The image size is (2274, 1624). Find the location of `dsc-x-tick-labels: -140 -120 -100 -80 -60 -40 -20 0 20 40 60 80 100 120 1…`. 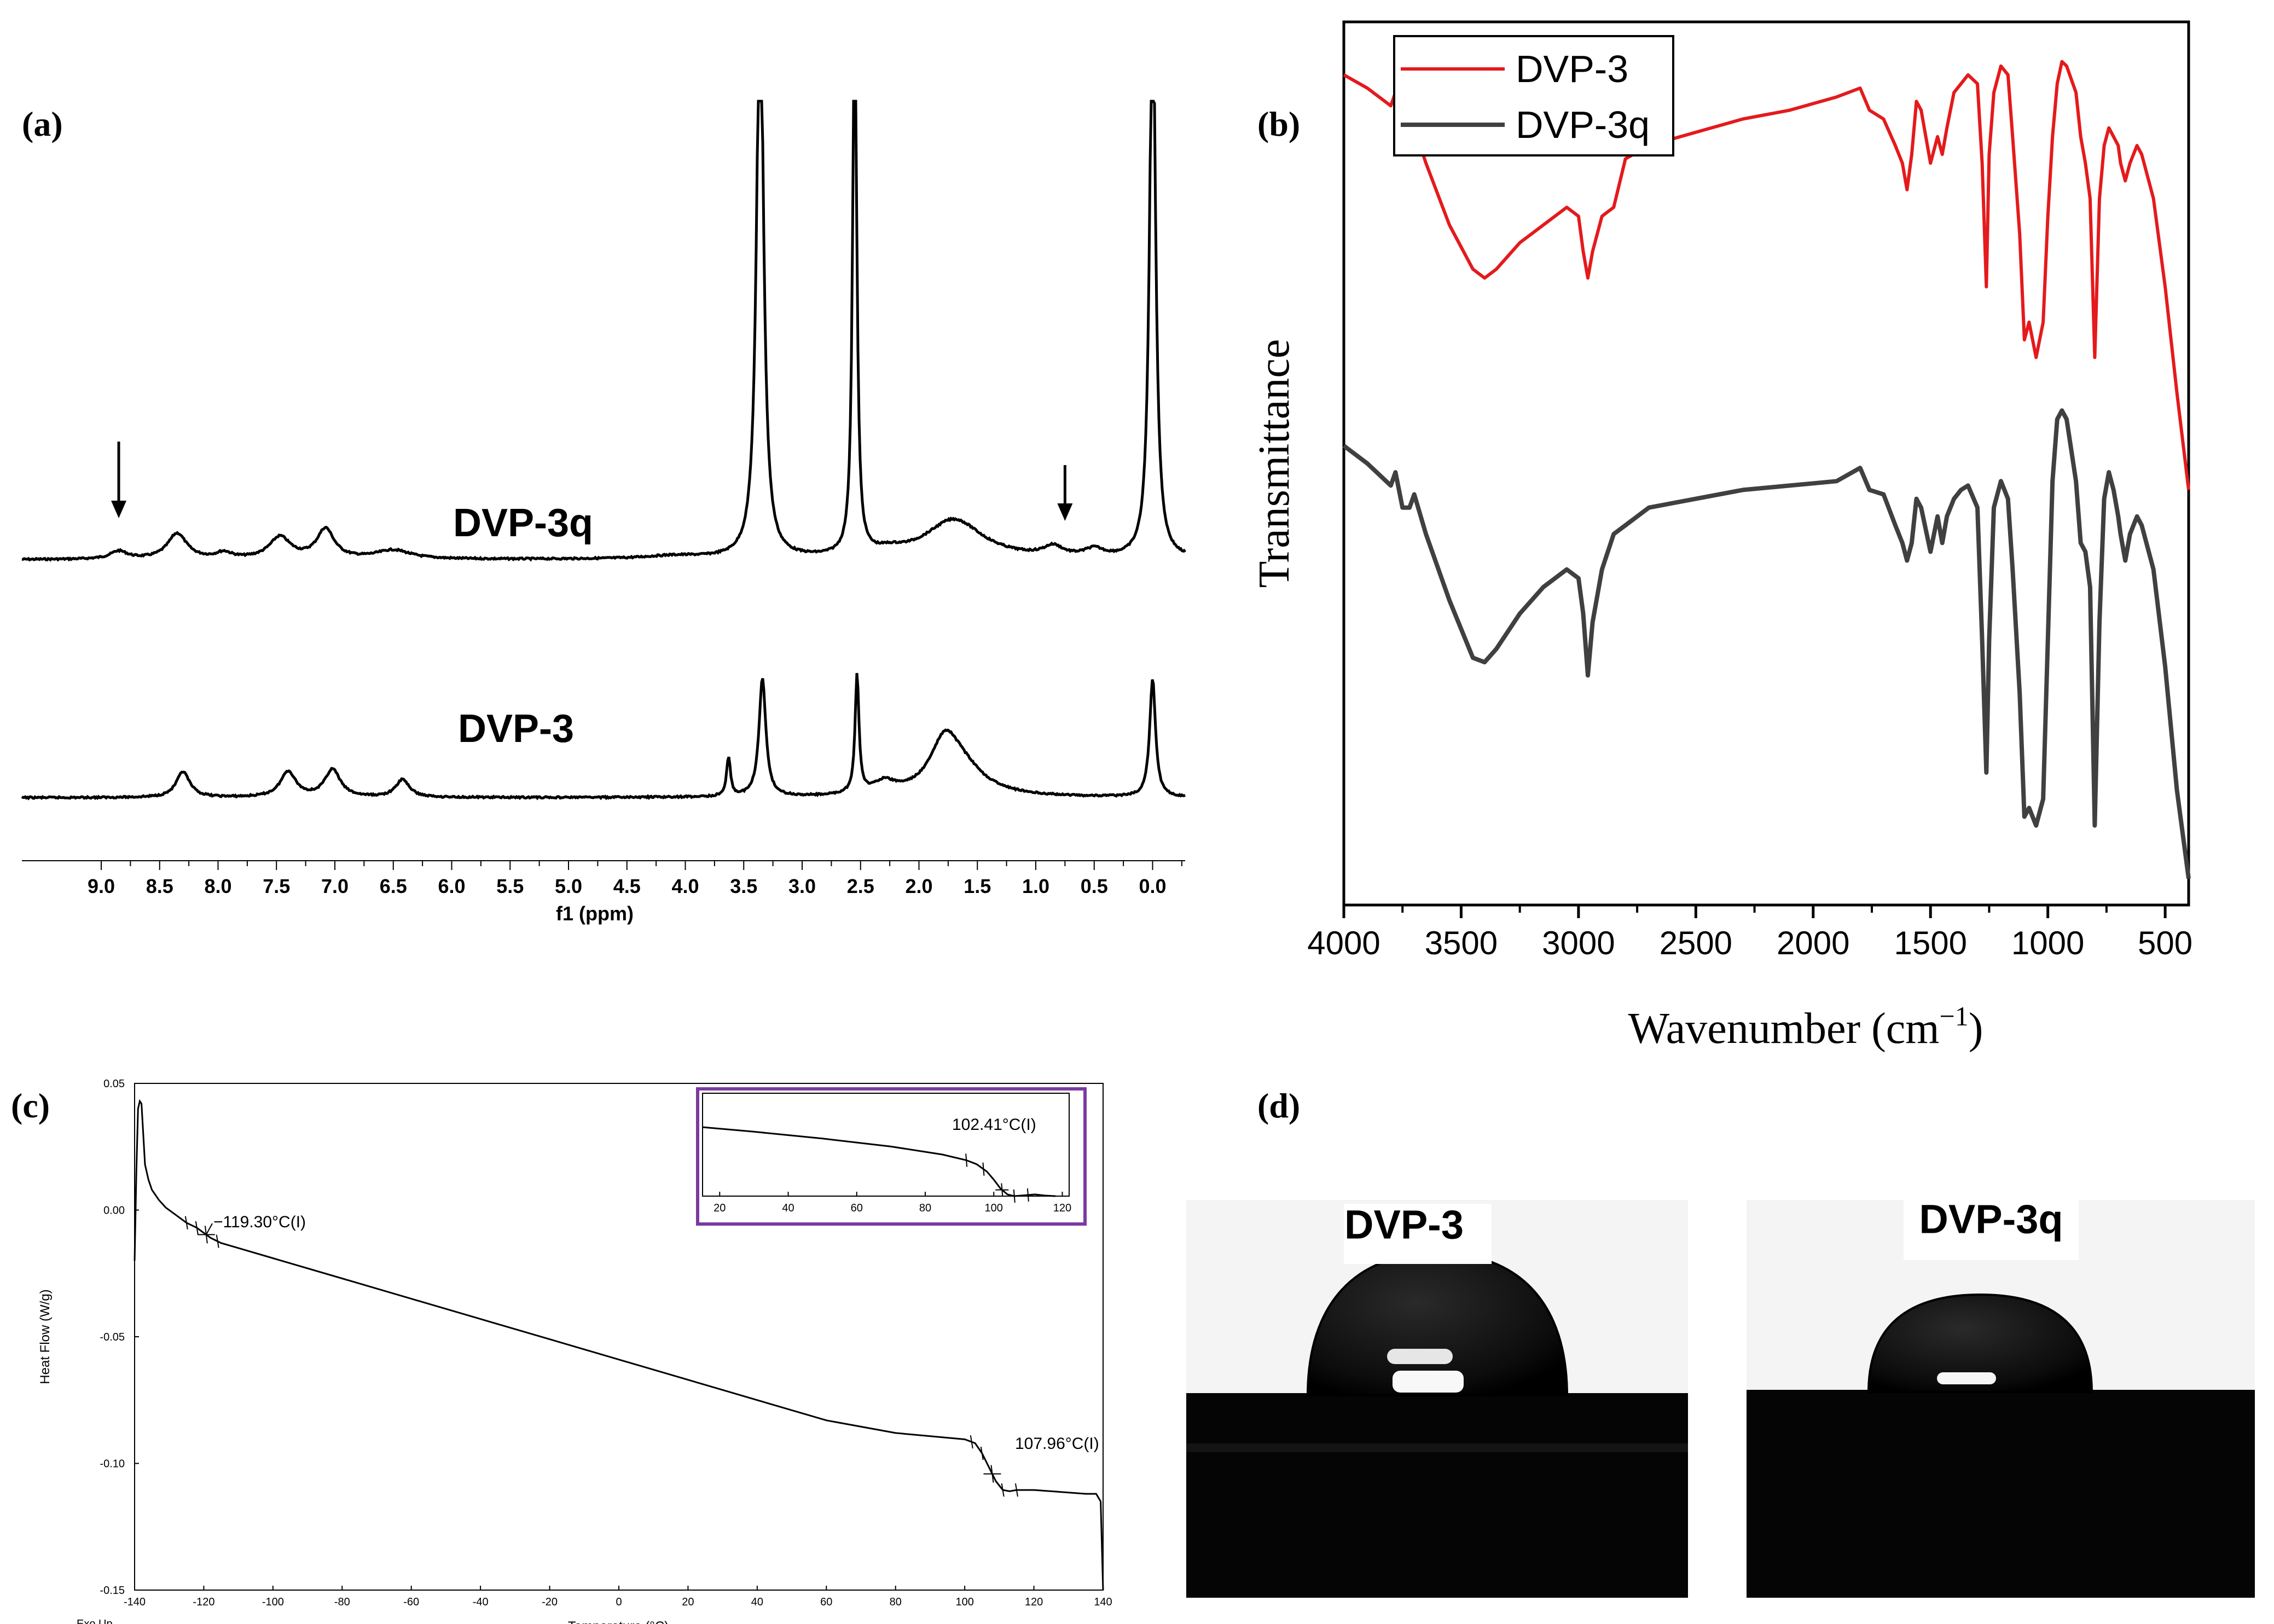

dsc-x-tick-labels: -140 -120 -100 -80 -60 -40 -20 0 20 40 60 80 100 120 1… is located at coordinates (618, 1602).